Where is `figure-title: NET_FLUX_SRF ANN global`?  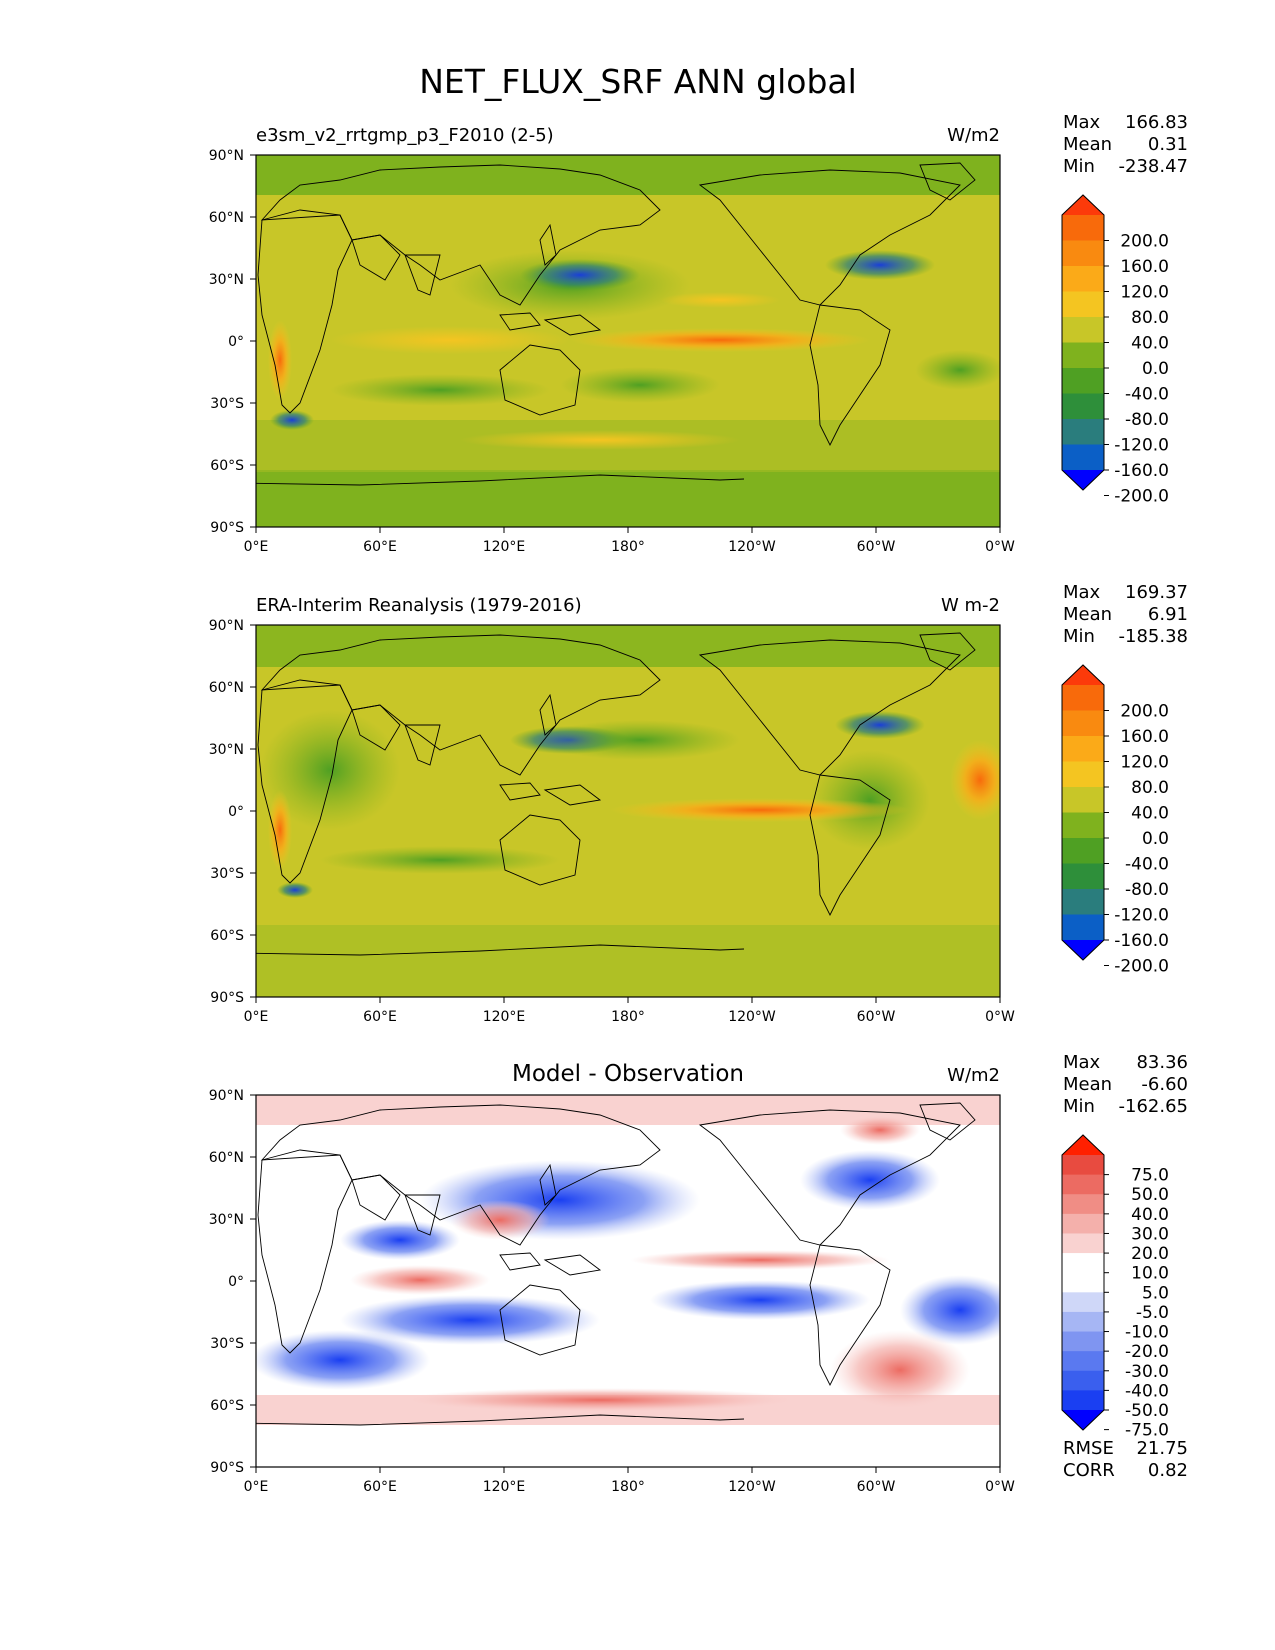 figure-title: NET_FLUX_SRF ANN global is located at coordinates (638, 81).